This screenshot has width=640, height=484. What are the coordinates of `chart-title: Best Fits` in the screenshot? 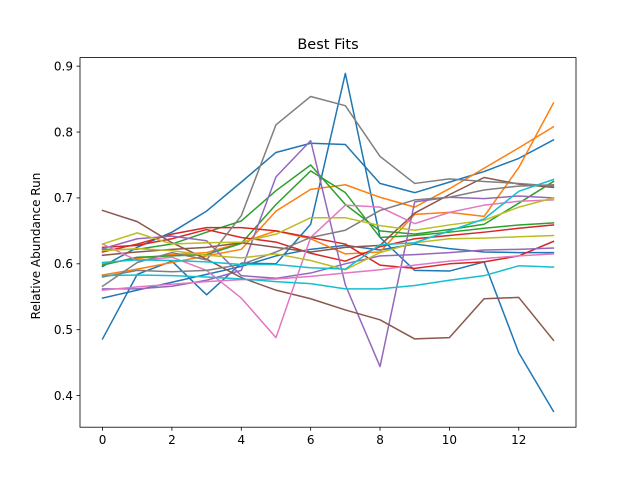 It's located at (327, 45).